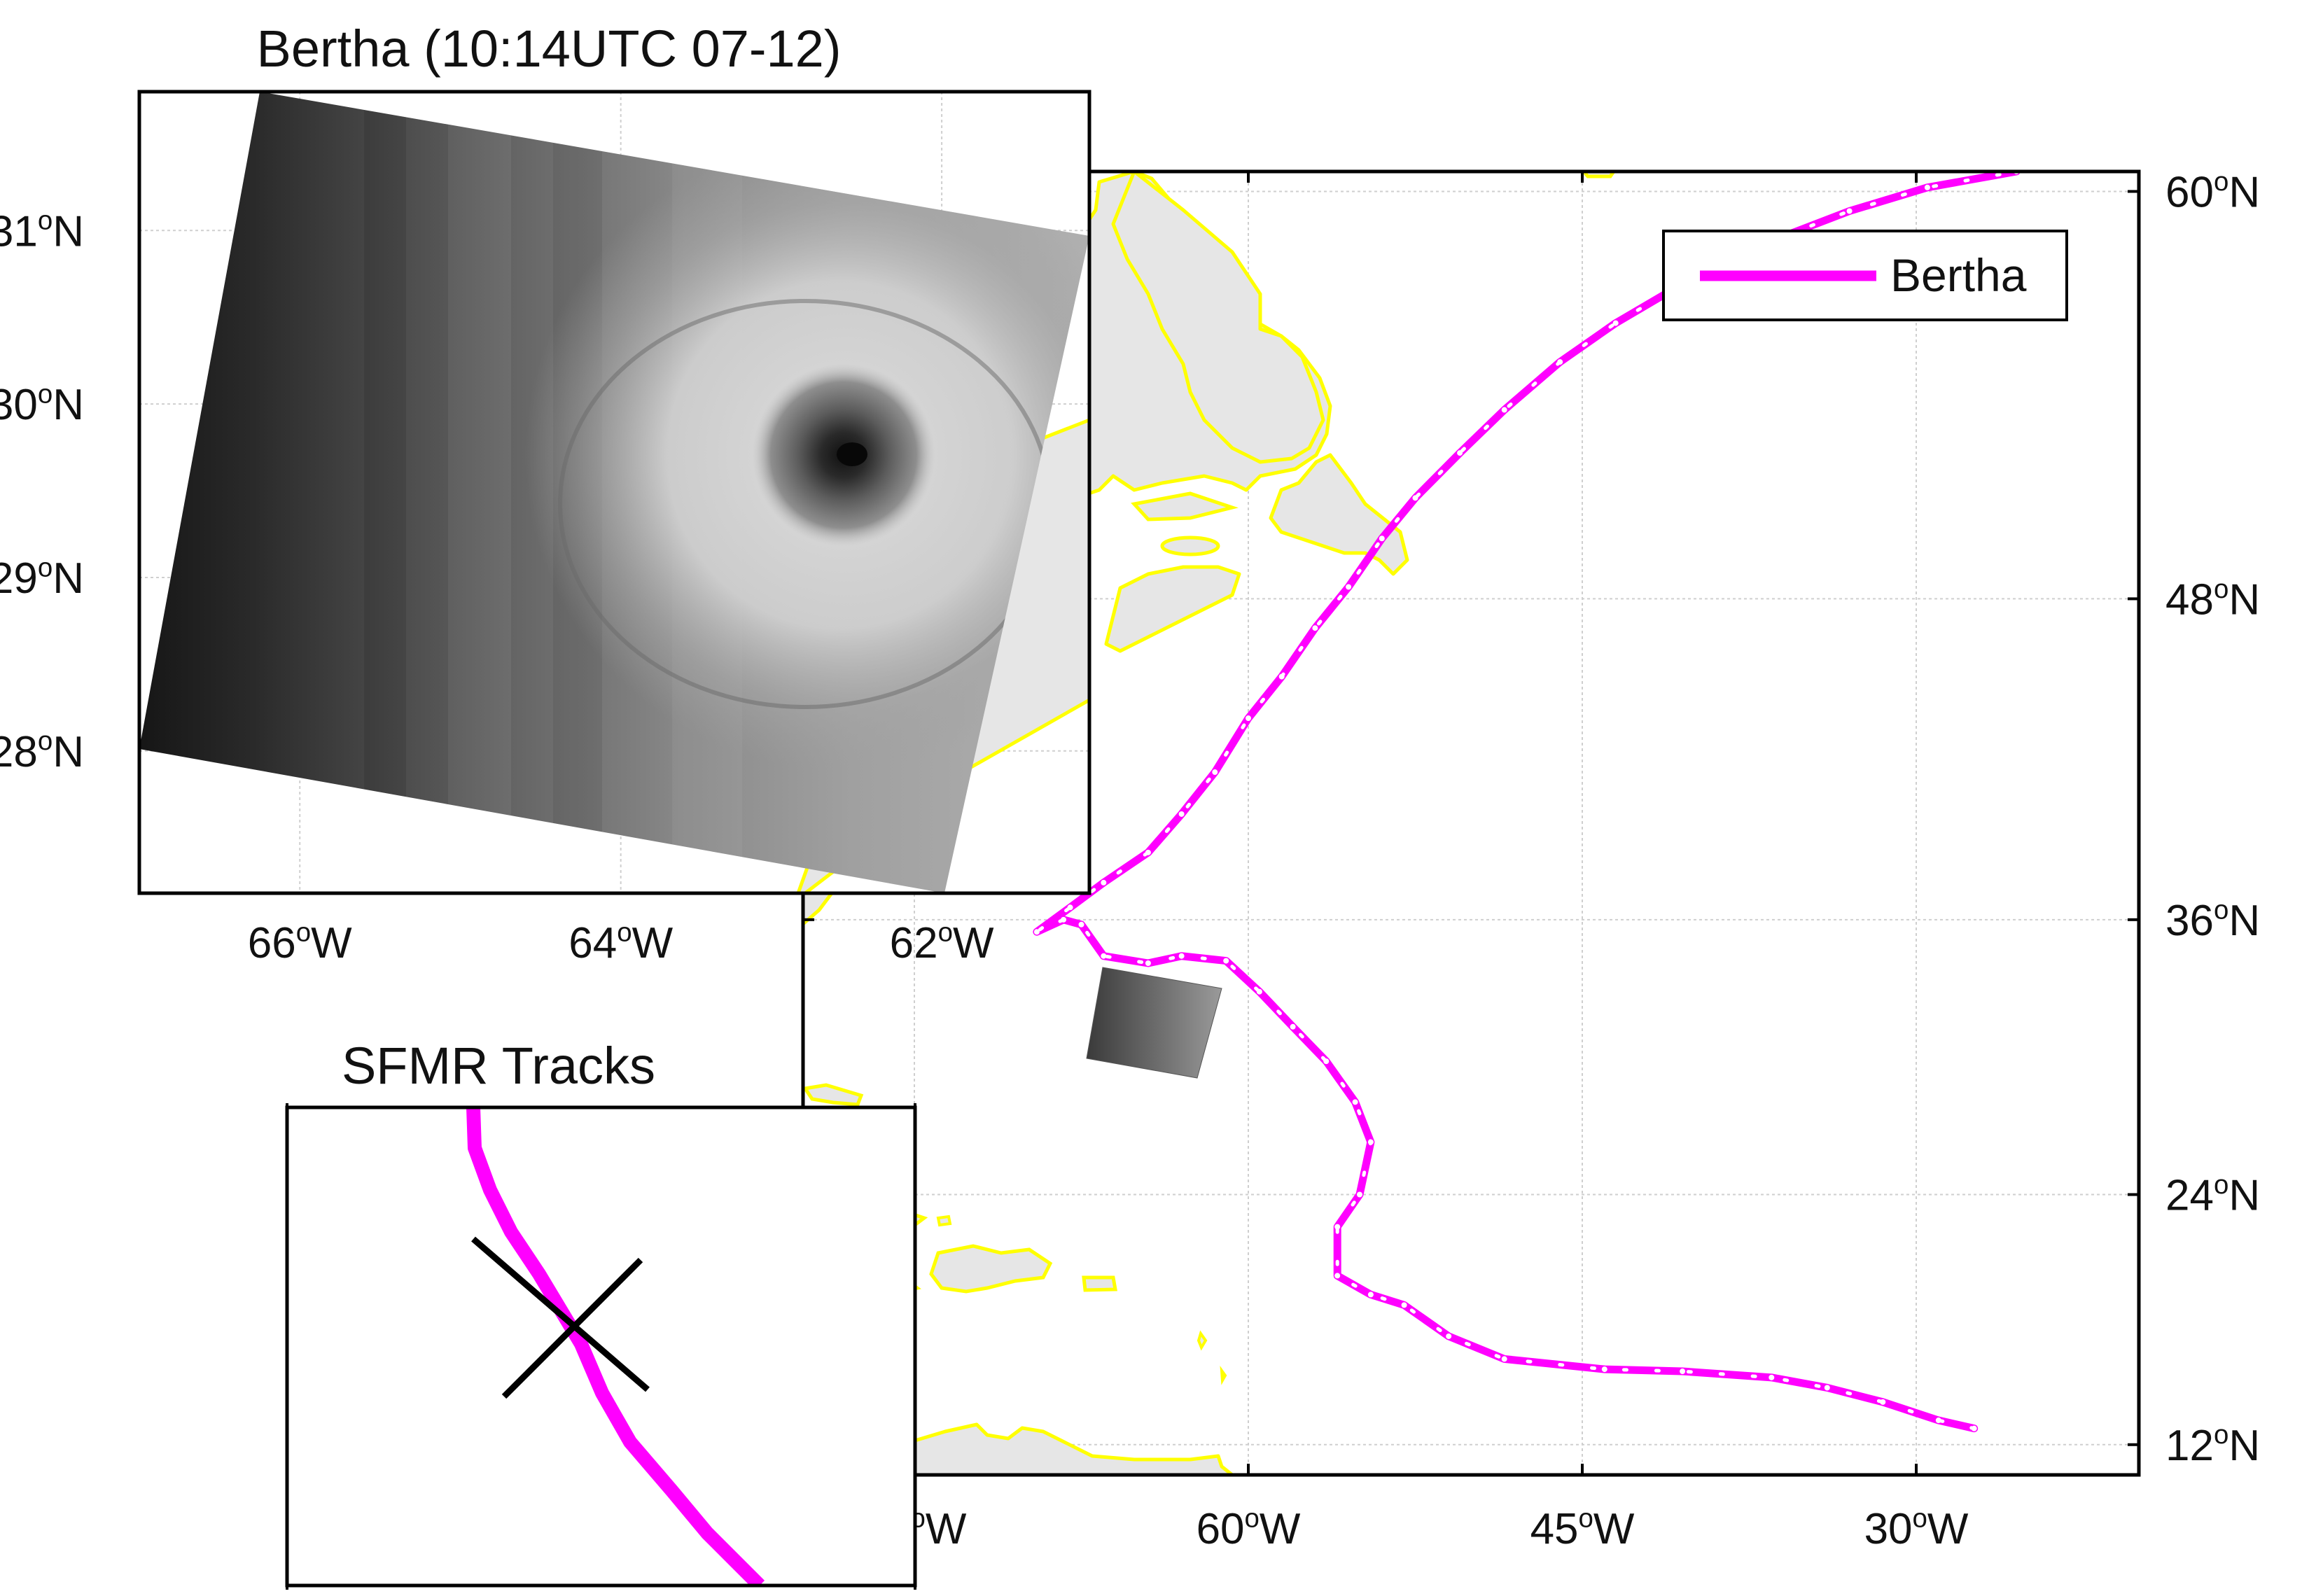 This screenshot has width=2316, height=1596. Describe the element at coordinates (1339, 514) in the screenshot. I see `land-newfoundland` at that location.